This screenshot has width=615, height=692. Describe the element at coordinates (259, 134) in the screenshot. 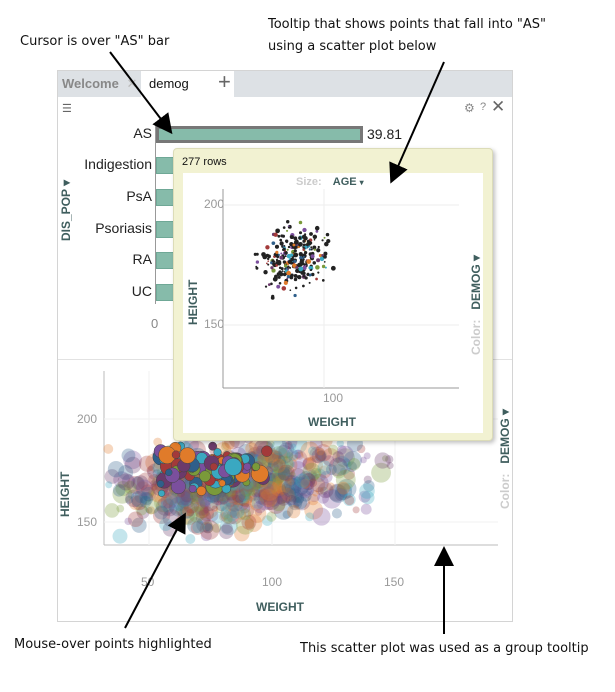

I see `bar-as` at that location.